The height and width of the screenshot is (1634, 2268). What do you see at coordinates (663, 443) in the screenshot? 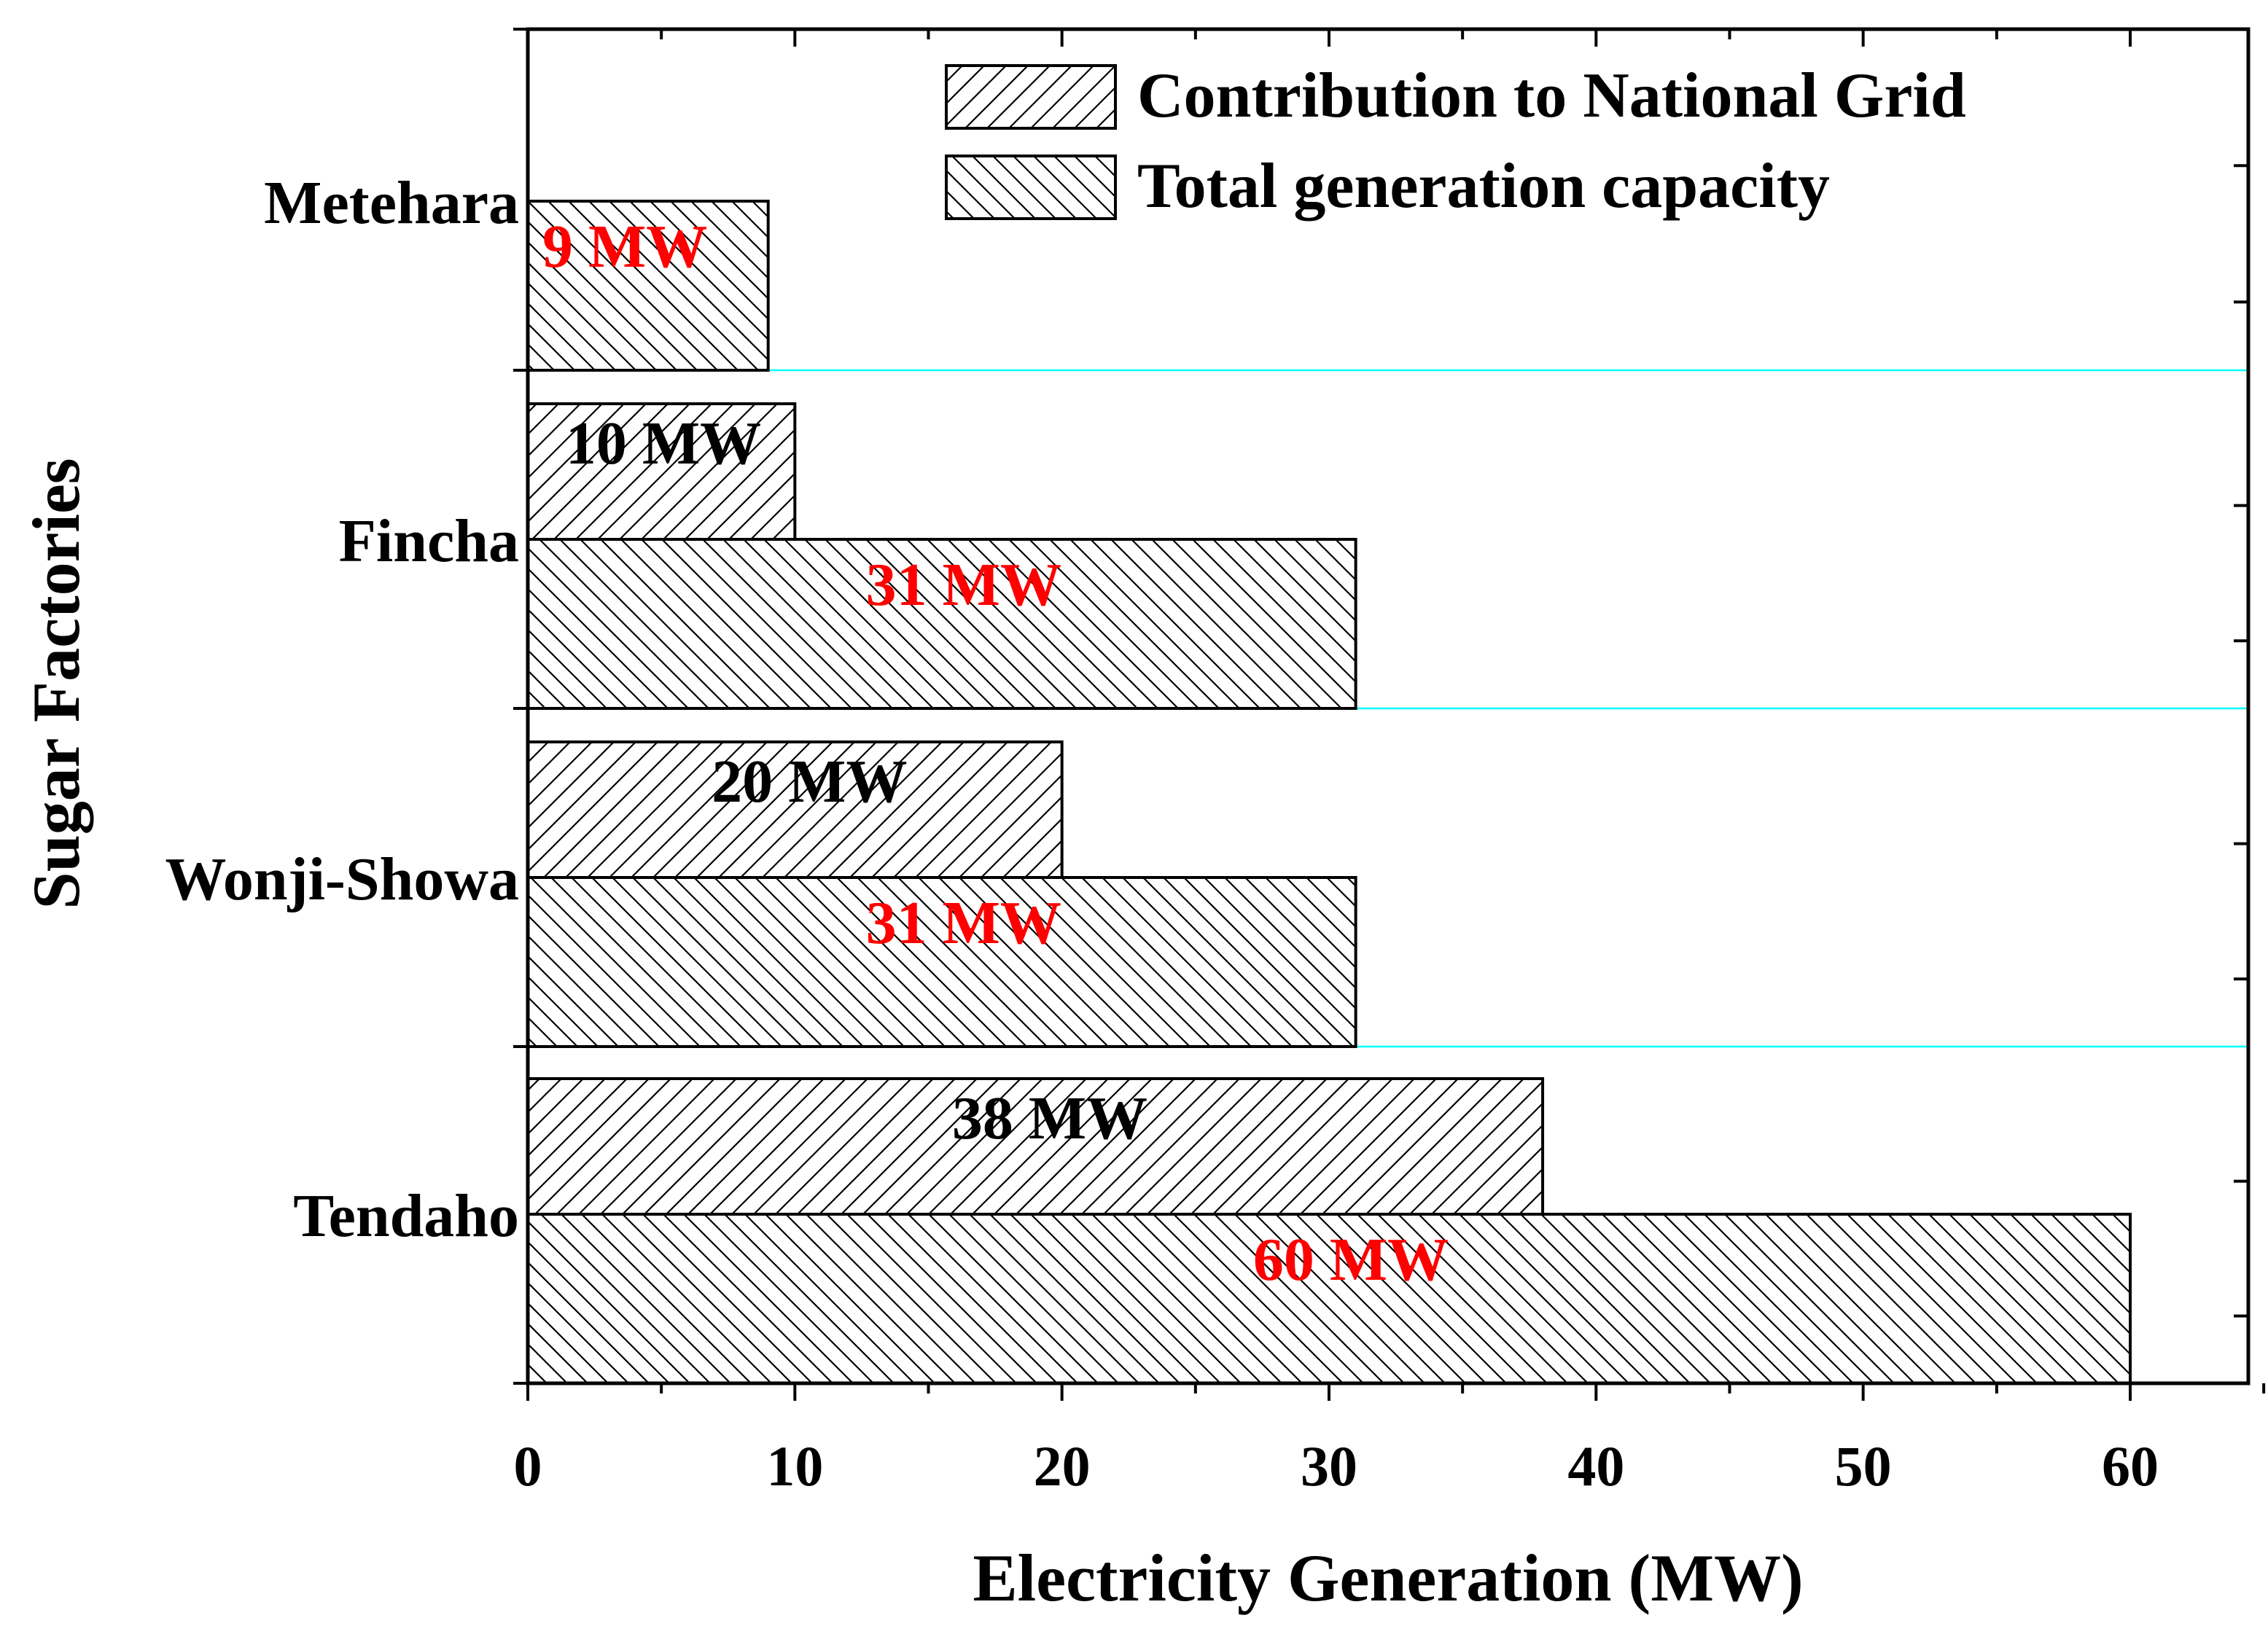
I see `bar-label-grid: 10 MW` at bounding box center [663, 443].